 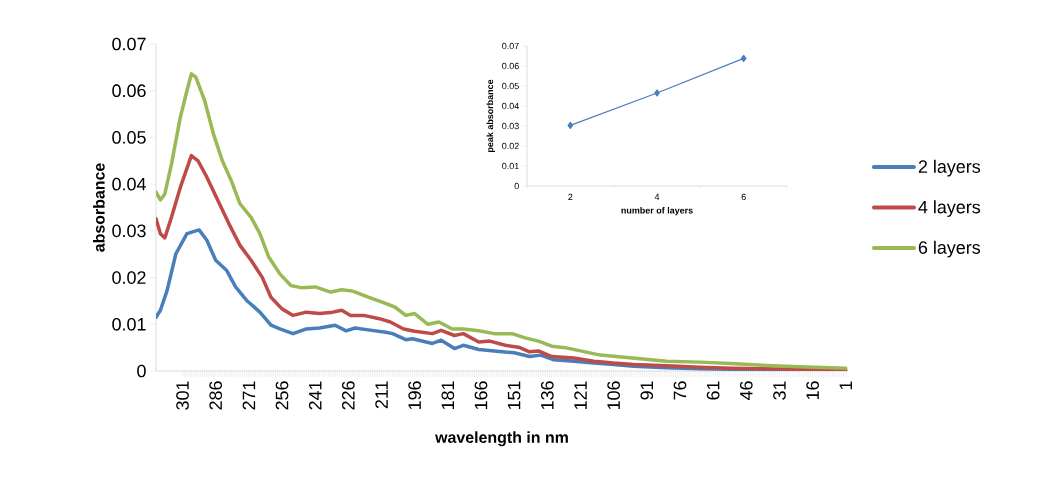 I want to click on x-tick-label: 61, so click(x=713, y=390).